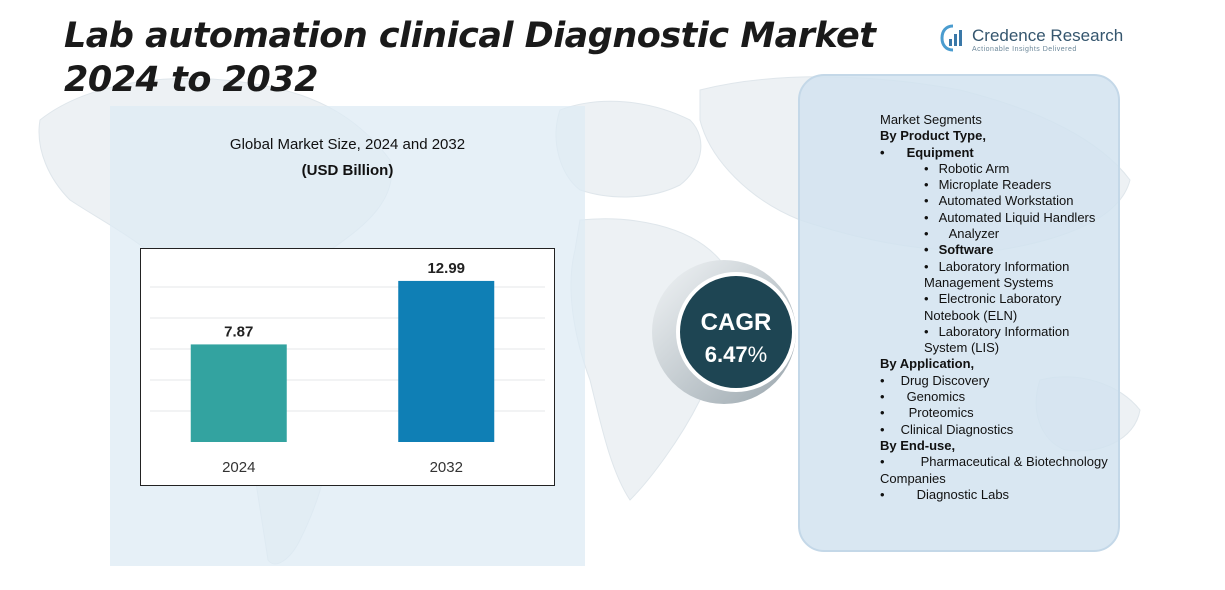  What do you see at coordinates (995, 413) in the screenshot?
I see `list-item: Proteomics` at bounding box center [995, 413].